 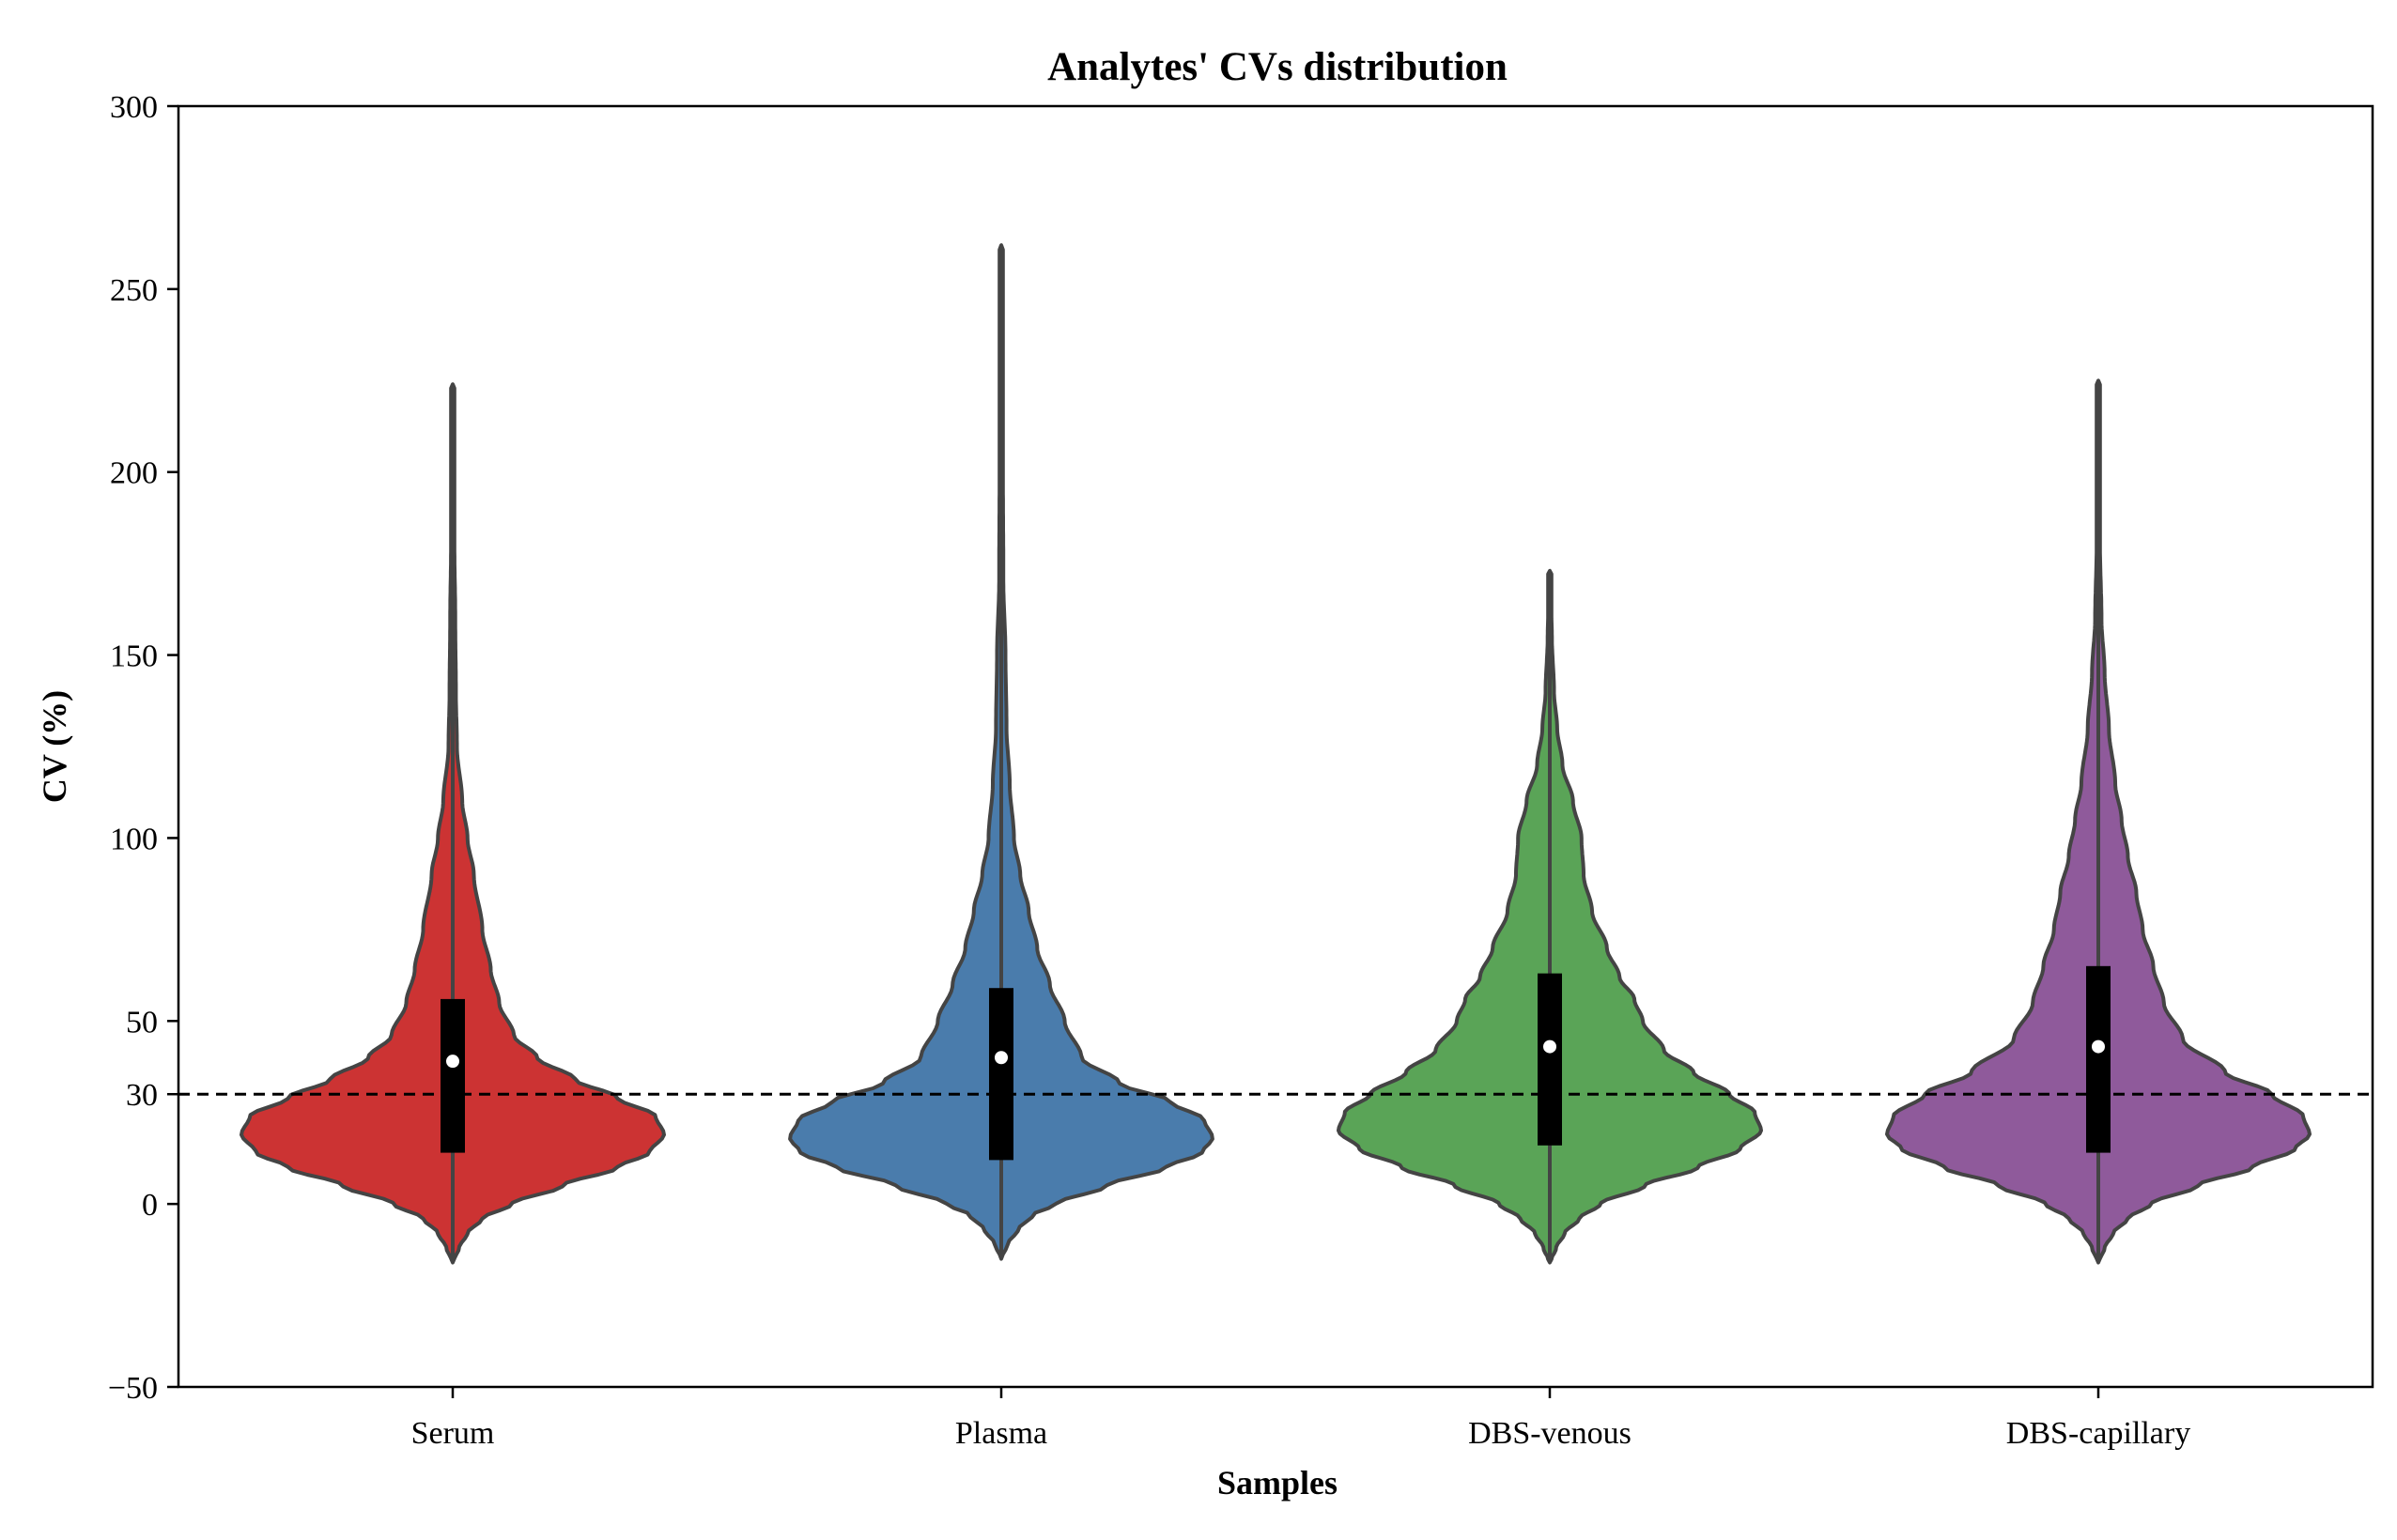 What do you see at coordinates (1001, 752) in the screenshot?
I see `violin-plasma` at bounding box center [1001, 752].